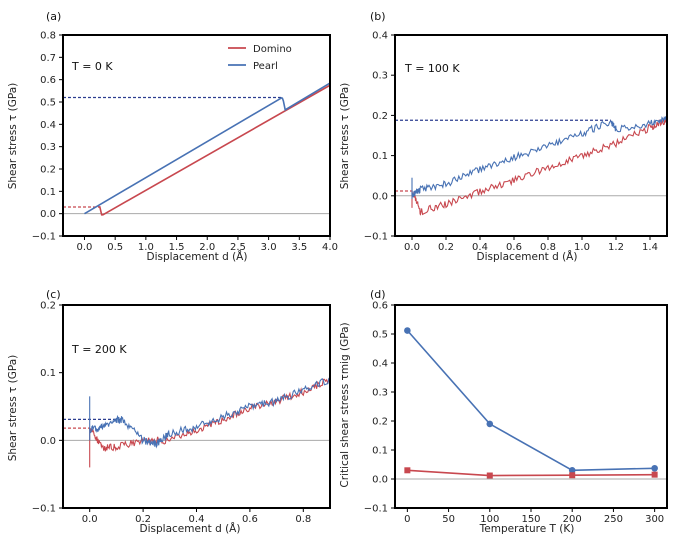 Image resolution: width=677 pixels, height=551 pixels. I want to click on x-tick-label: 1.5, so click(177, 247).